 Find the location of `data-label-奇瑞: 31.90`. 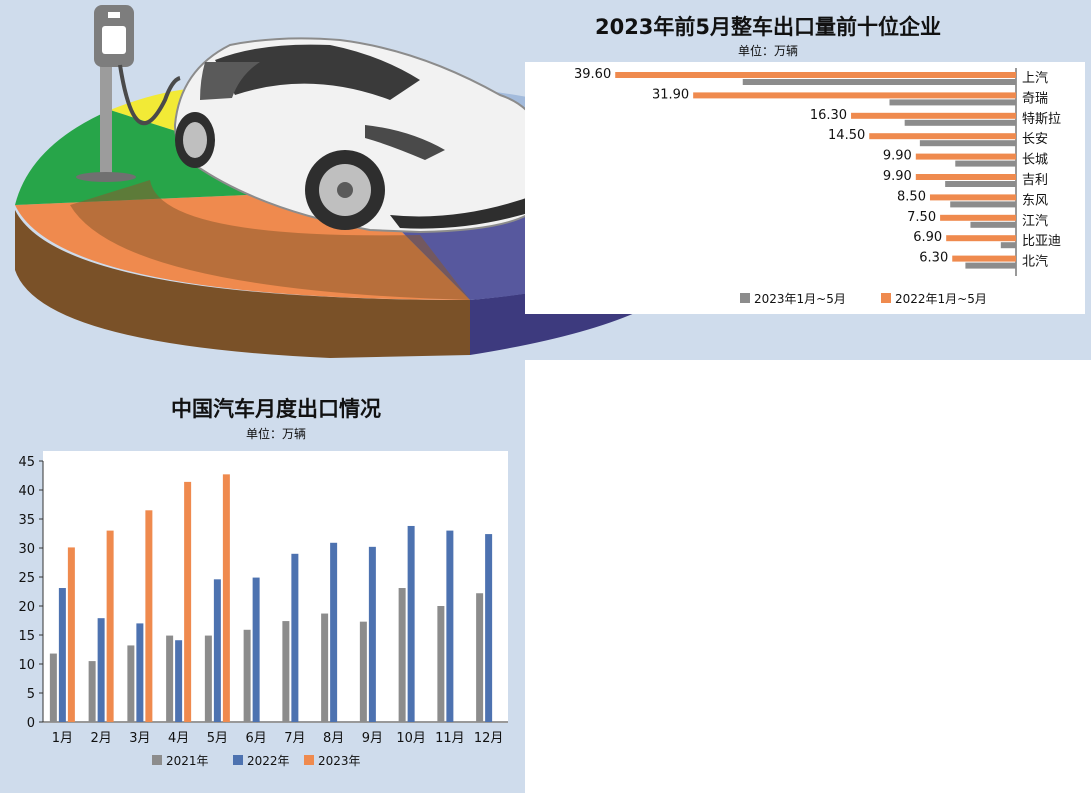

data-label-奇瑞: 31.90 is located at coordinates (670, 94).